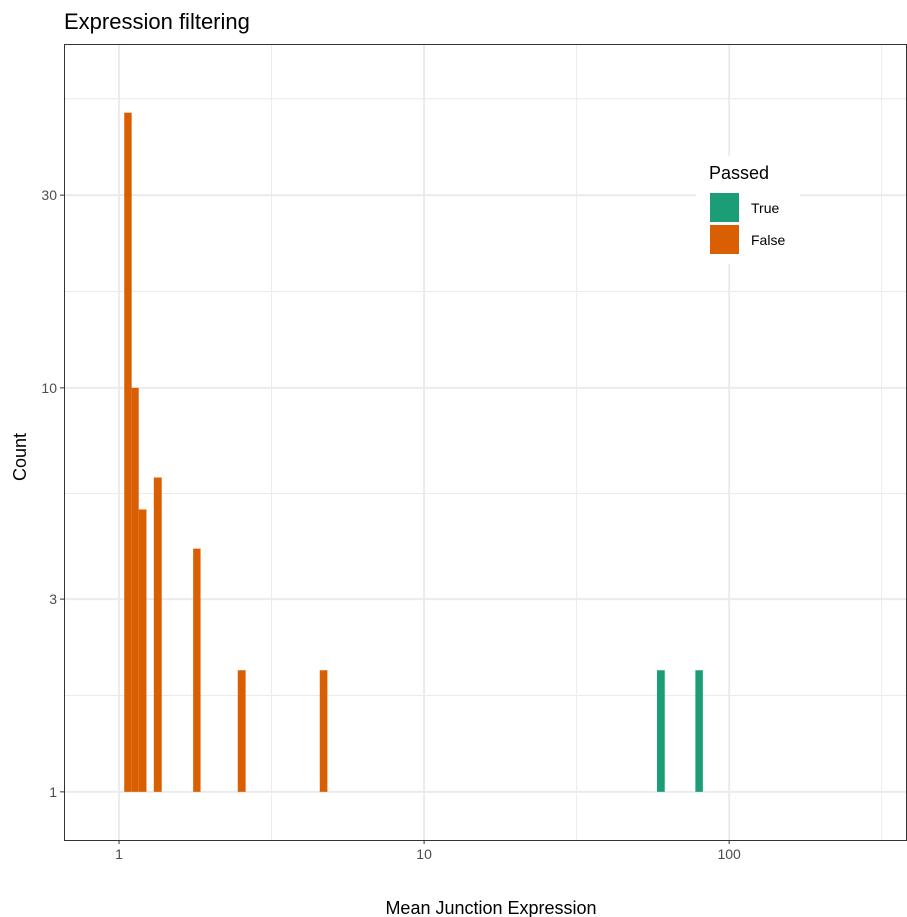 The width and height of the screenshot is (907, 917). Describe the element at coordinates (53, 599) in the screenshot. I see `y-tick-label: 3` at that location.